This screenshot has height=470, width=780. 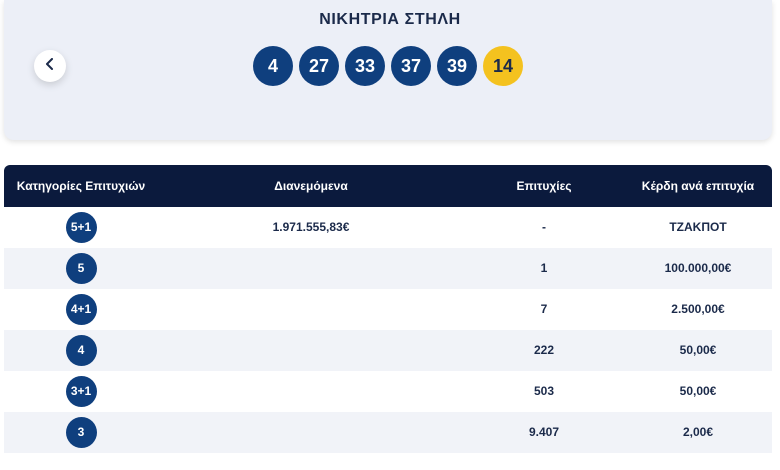 I want to click on table-row: 3+1 503 50,00€, so click(x=388, y=391).